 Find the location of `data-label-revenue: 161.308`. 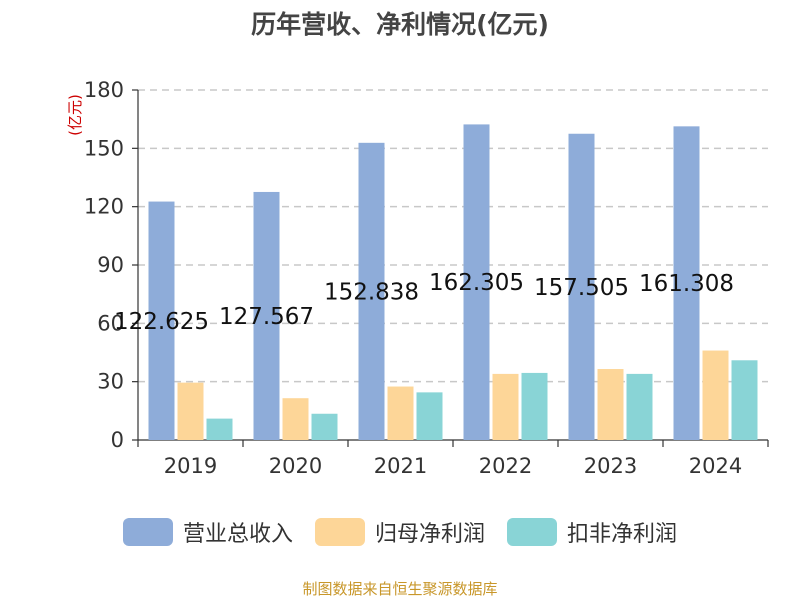

data-label-revenue: 161.308 is located at coordinates (686, 284).